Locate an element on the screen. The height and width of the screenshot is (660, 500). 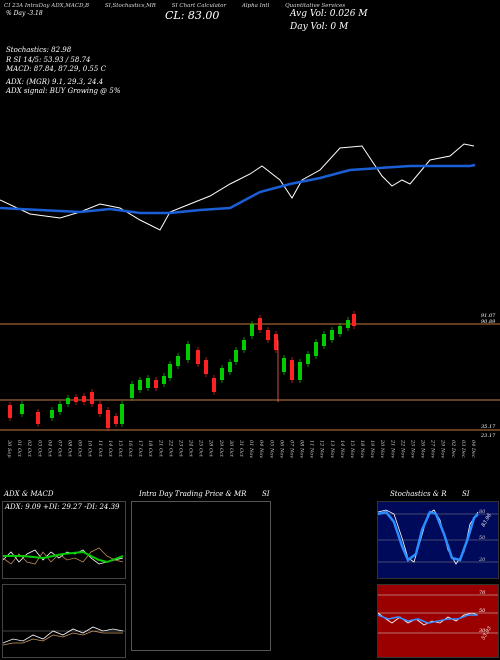
macd-signal-line is located at coordinates (63, 638).